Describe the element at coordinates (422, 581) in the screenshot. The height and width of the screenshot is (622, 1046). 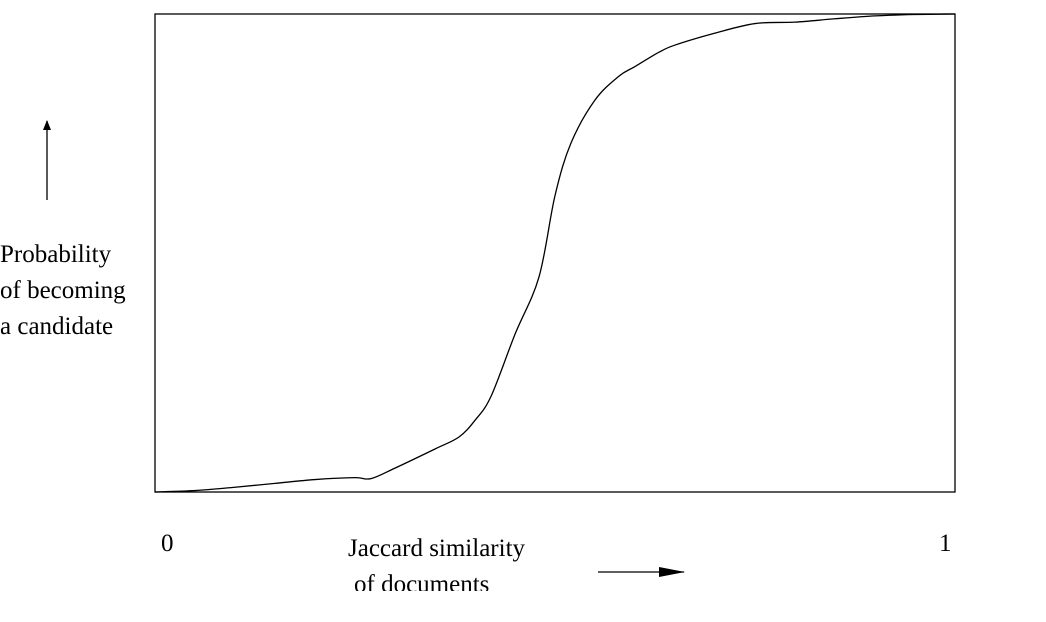
I see `x-axis-label-line-2: of documents` at that location.